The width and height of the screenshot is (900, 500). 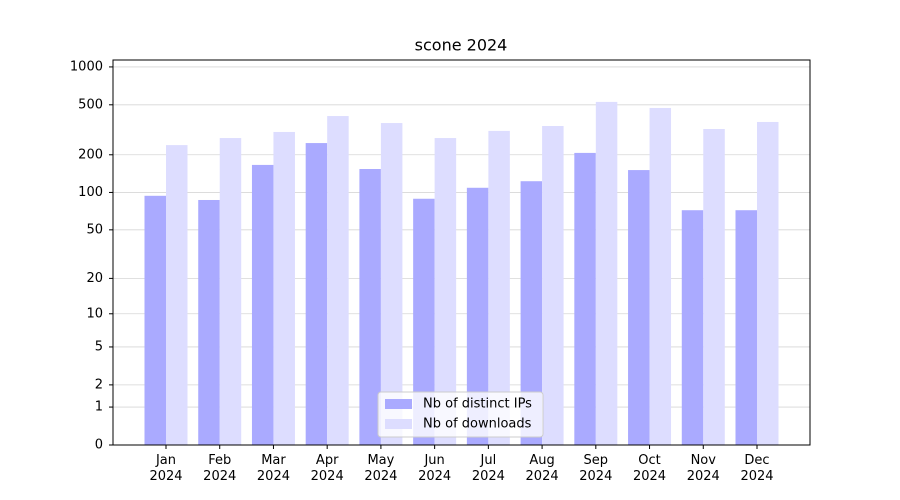 What do you see at coordinates (220, 468) in the screenshot?
I see `x-tick-label: Feb 2024` at bounding box center [220, 468].